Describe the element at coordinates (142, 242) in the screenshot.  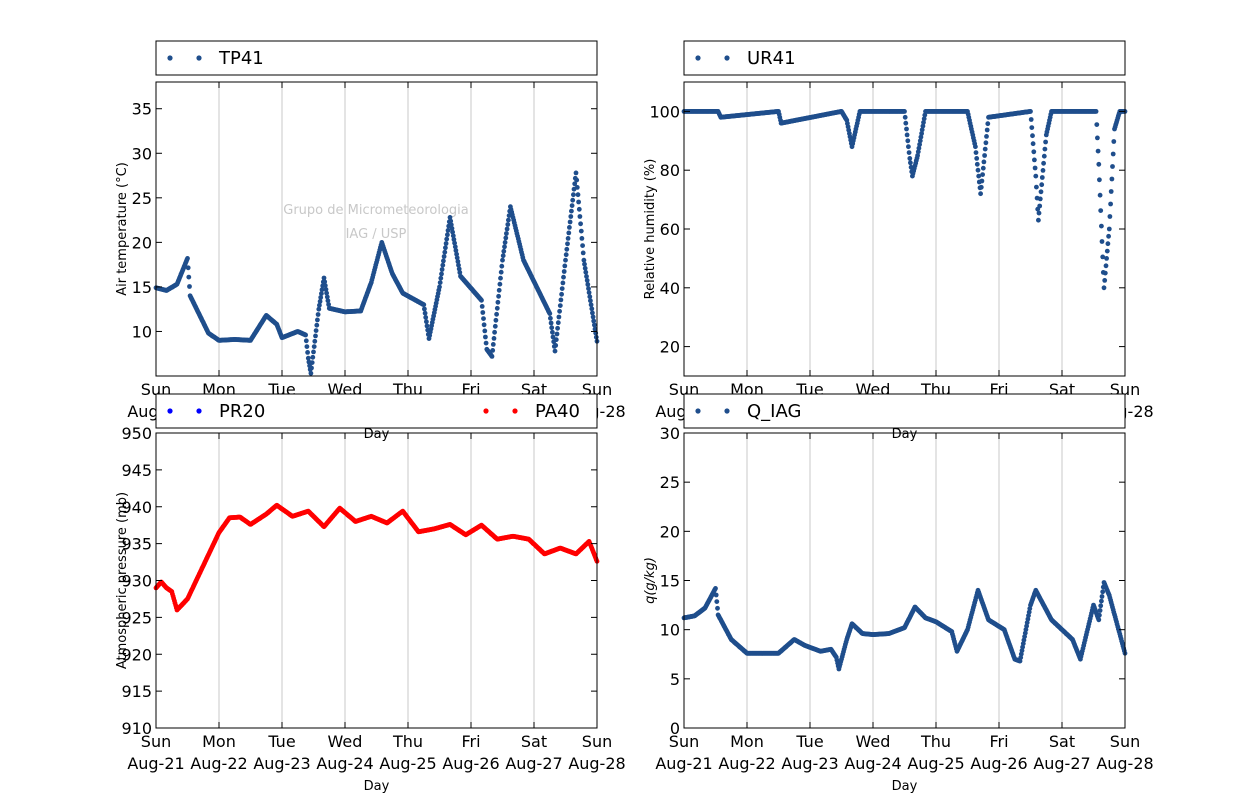
I see `y-tick-label: 20` at that location.